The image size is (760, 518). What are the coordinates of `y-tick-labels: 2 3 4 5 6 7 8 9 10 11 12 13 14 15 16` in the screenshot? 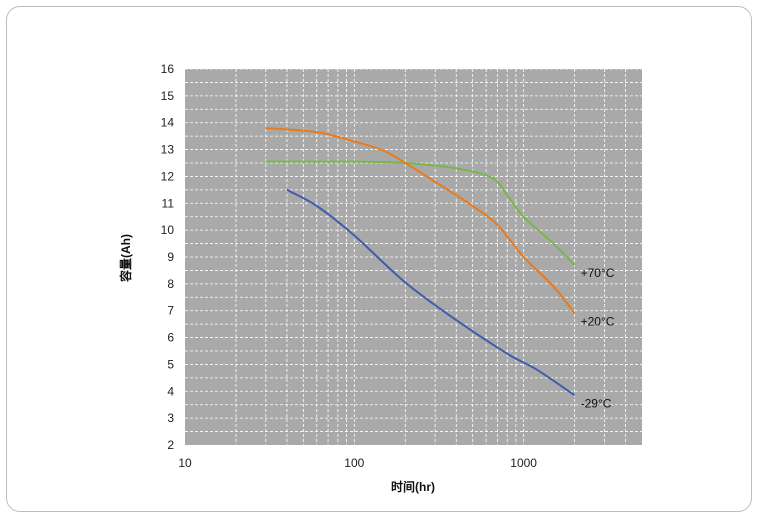 It's located at (168, 257).